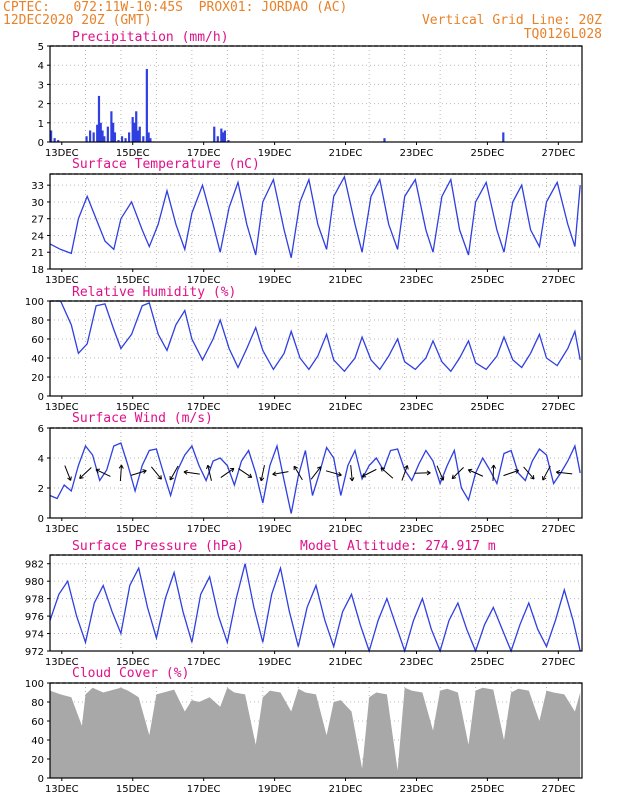  I want to click on header-code: TQ0126L028, so click(562, 34).